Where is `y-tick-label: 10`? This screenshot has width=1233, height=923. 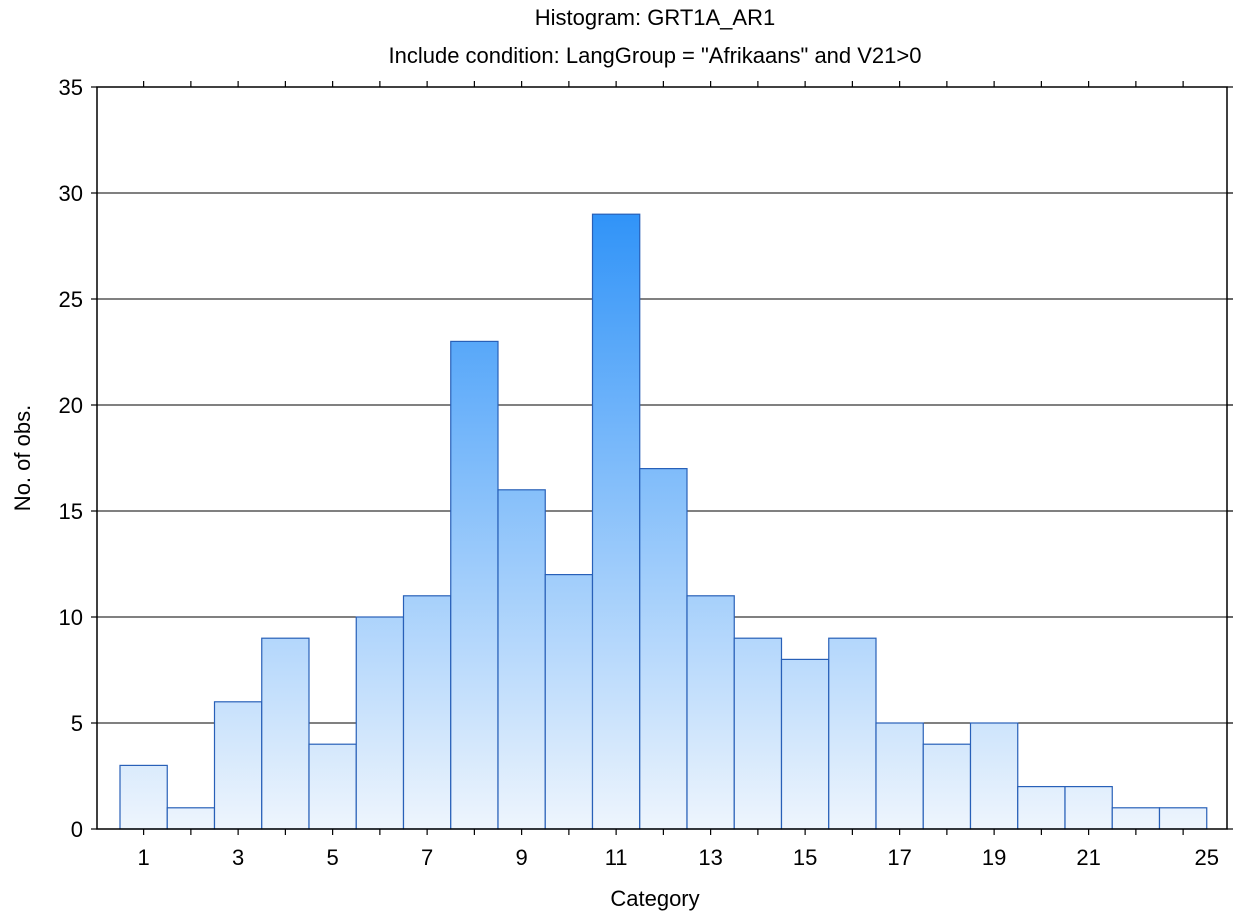 y-tick-label: 10 is located at coordinates (71, 617).